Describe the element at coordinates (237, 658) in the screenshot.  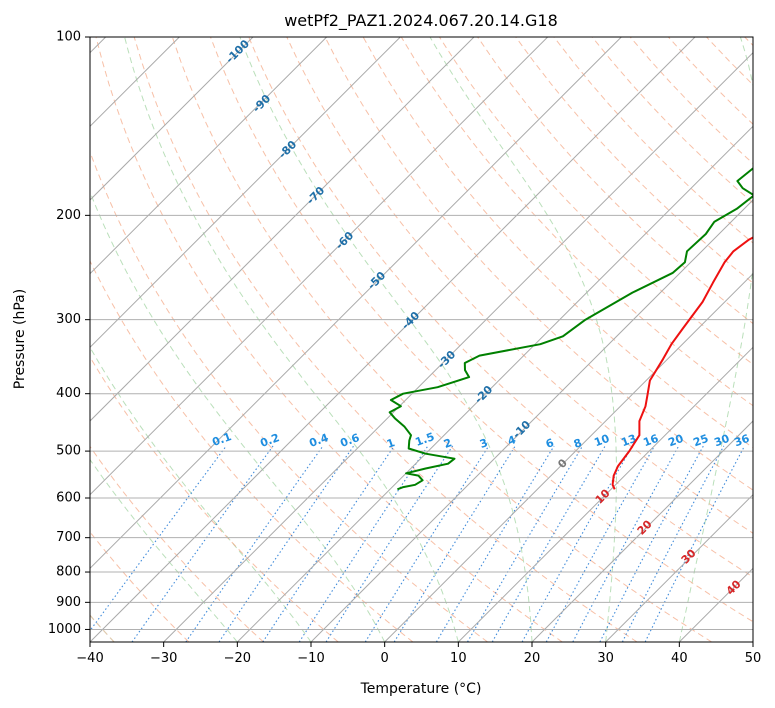
I see `x-tick-label: −20` at that location.